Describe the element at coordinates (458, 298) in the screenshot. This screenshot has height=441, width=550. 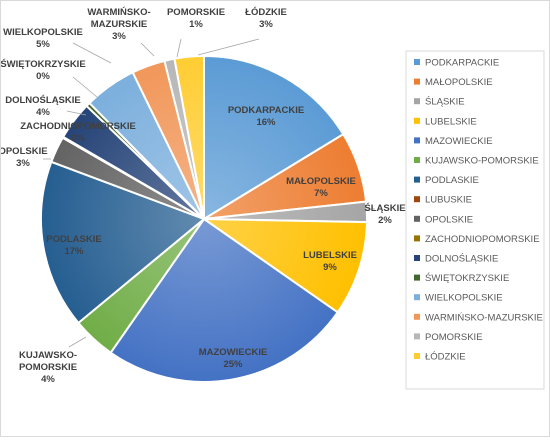
I see `legend-item-wielkopolskie: WIELKOPOLSKIE` at that location.